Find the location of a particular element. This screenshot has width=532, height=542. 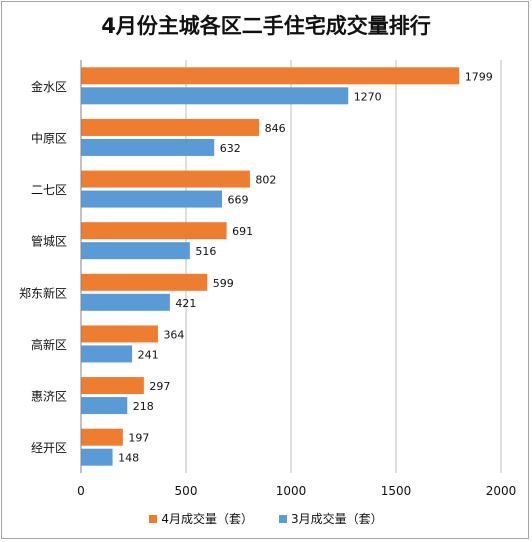

data-label: 421 is located at coordinates (185, 303).